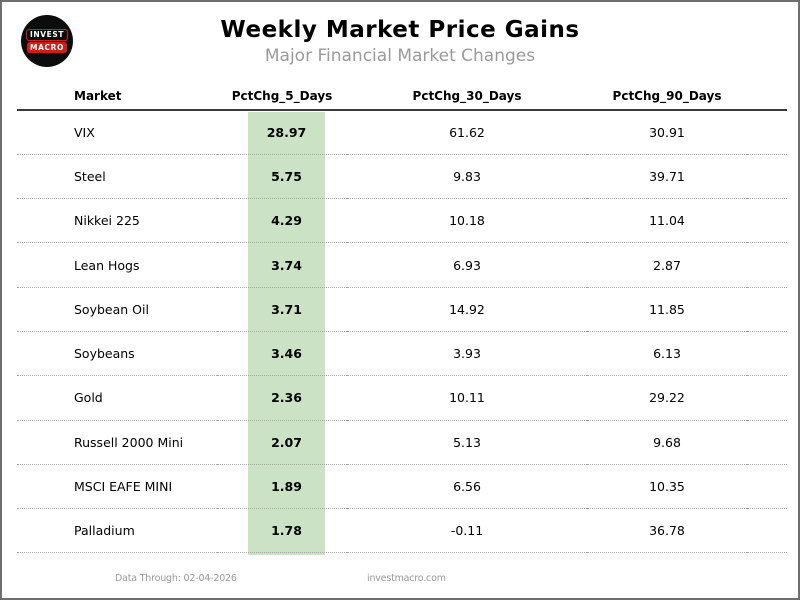  What do you see at coordinates (117, 487) in the screenshot?
I see `market-name-cell: MSCI EAFE MINI` at bounding box center [117, 487].